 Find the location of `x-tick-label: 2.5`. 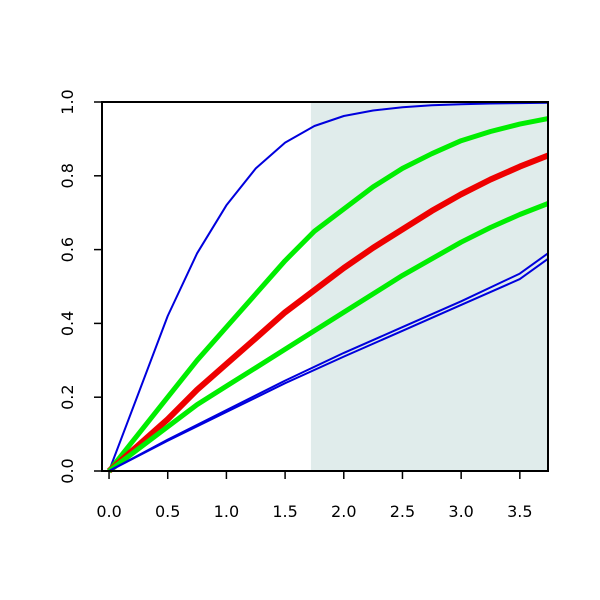

x-tick-label: 2.5 is located at coordinates (402, 511).